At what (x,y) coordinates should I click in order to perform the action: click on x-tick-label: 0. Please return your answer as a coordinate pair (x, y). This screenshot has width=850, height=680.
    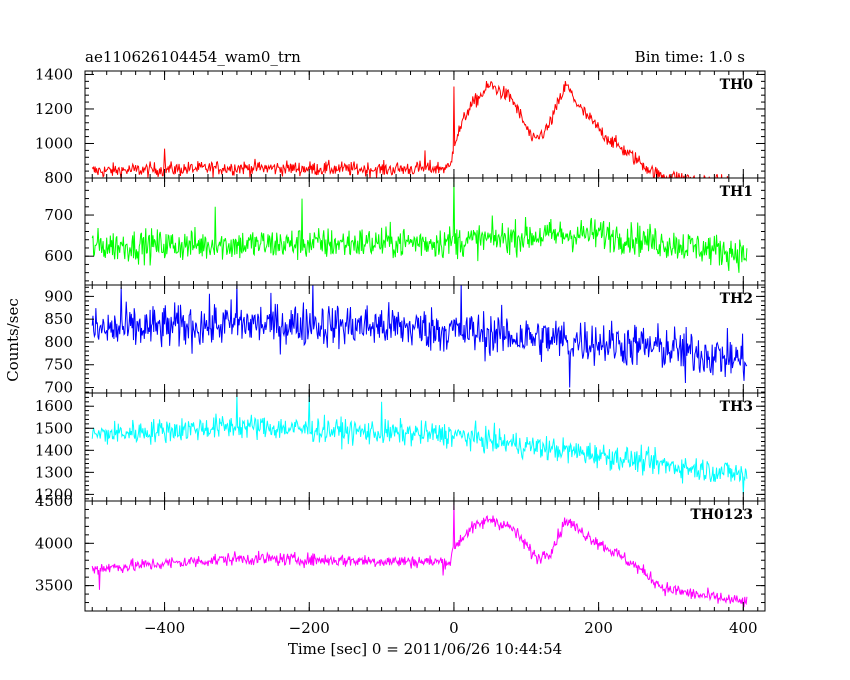
    Looking at the image, I should click on (454, 628).